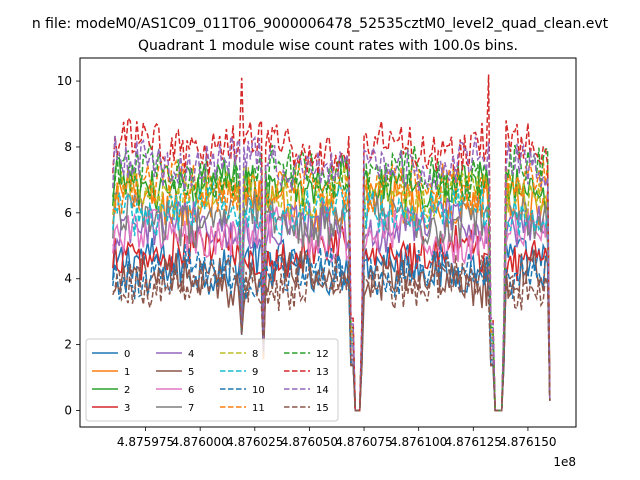 Image resolution: width=640 pixels, height=480 pixels. I want to click on legend-label-1: 1, so click(127, 372).